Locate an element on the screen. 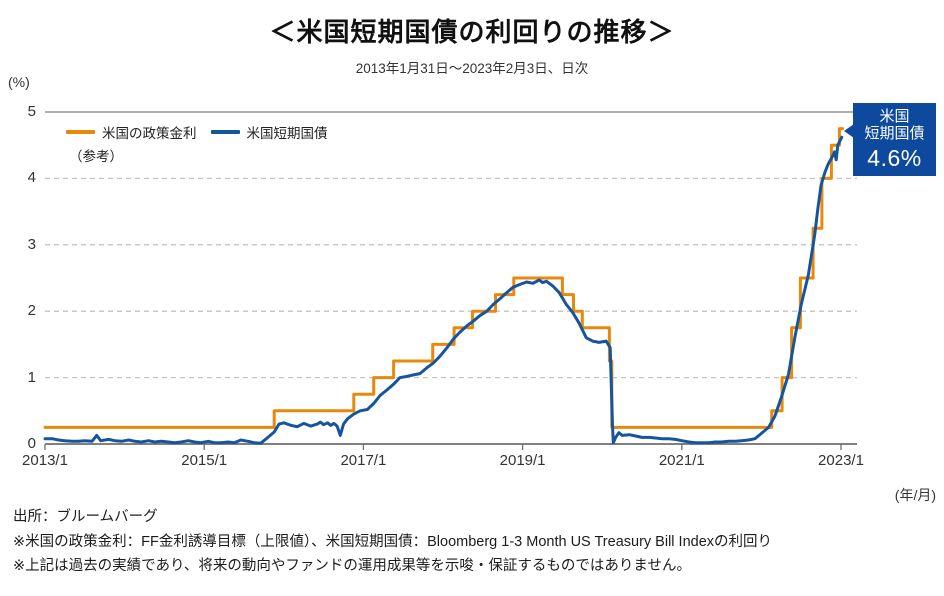 The height and width of the screenshot is (596, 944). x-tick-label: 2017/1 is located at coordinates (363, 460).